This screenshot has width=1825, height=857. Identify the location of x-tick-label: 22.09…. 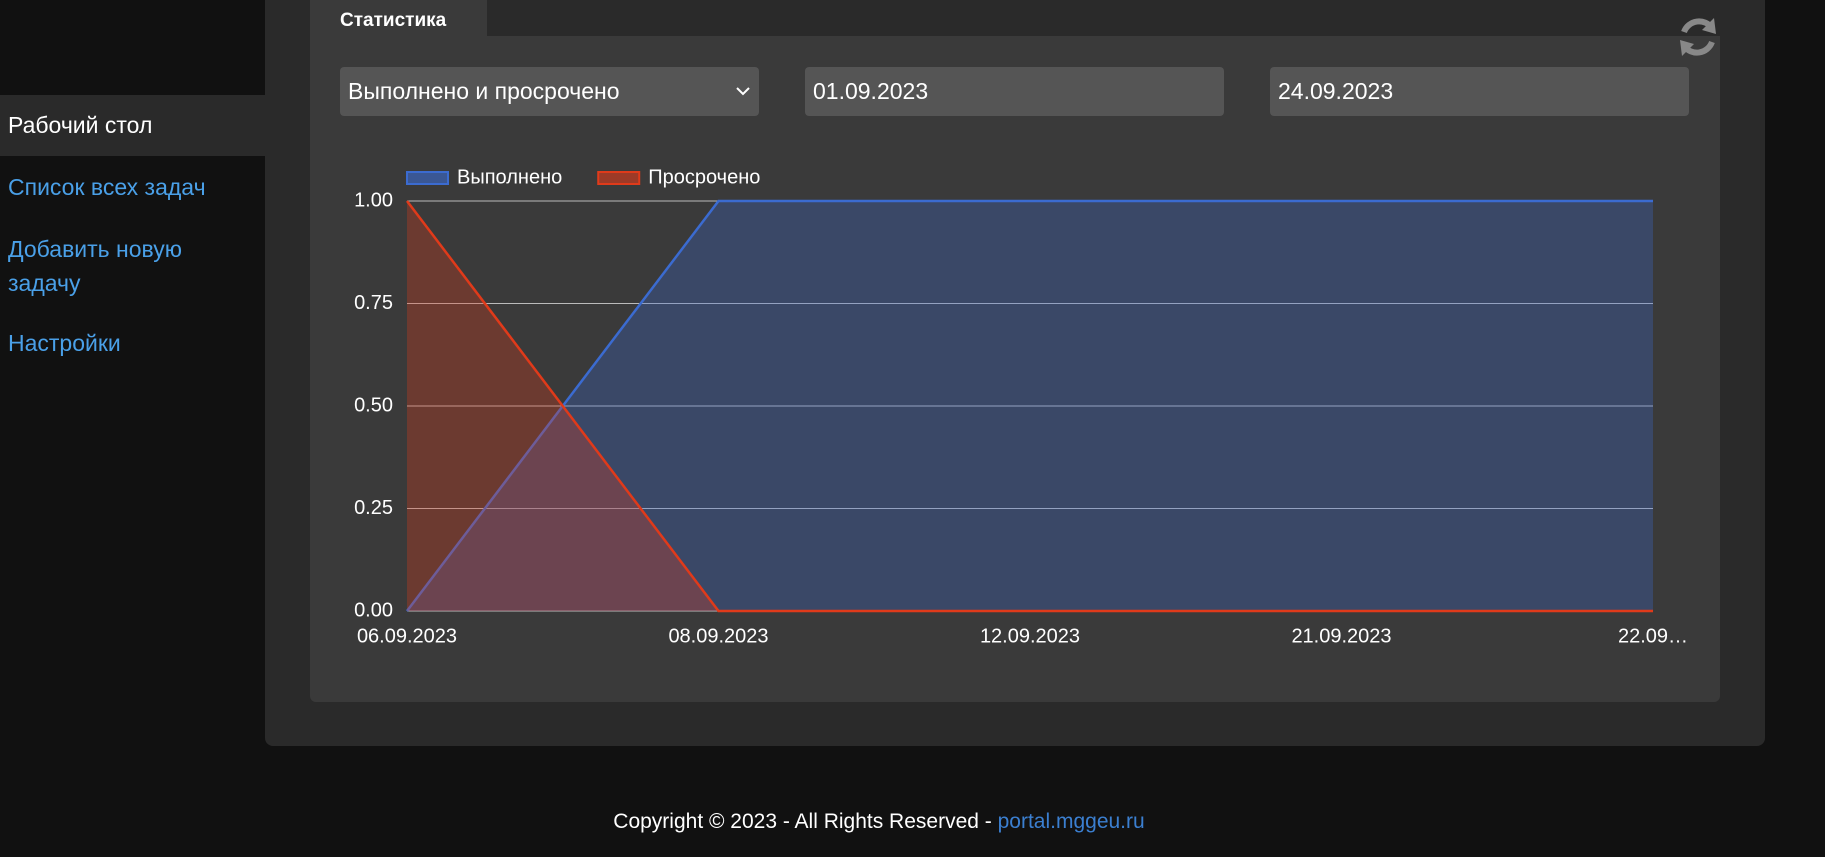
(1653, 636).